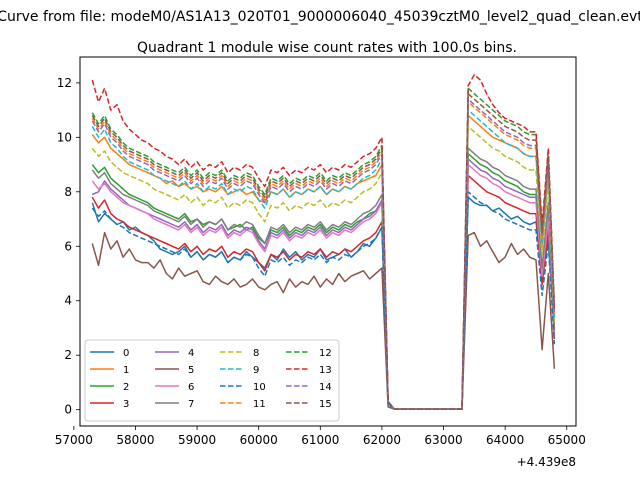  Describe the element at coordinates (191, 353) in the screenshot. I see `legend-label-4: 4` at that location.